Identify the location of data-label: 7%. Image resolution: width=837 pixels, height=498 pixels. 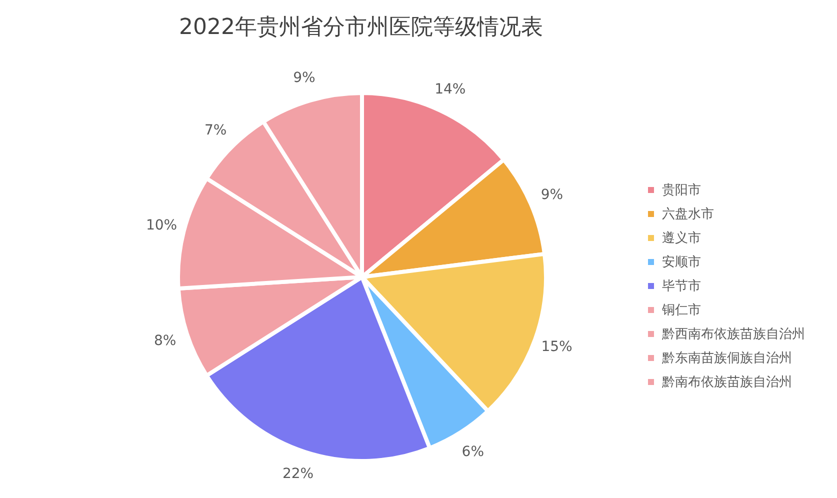
(215, 130).